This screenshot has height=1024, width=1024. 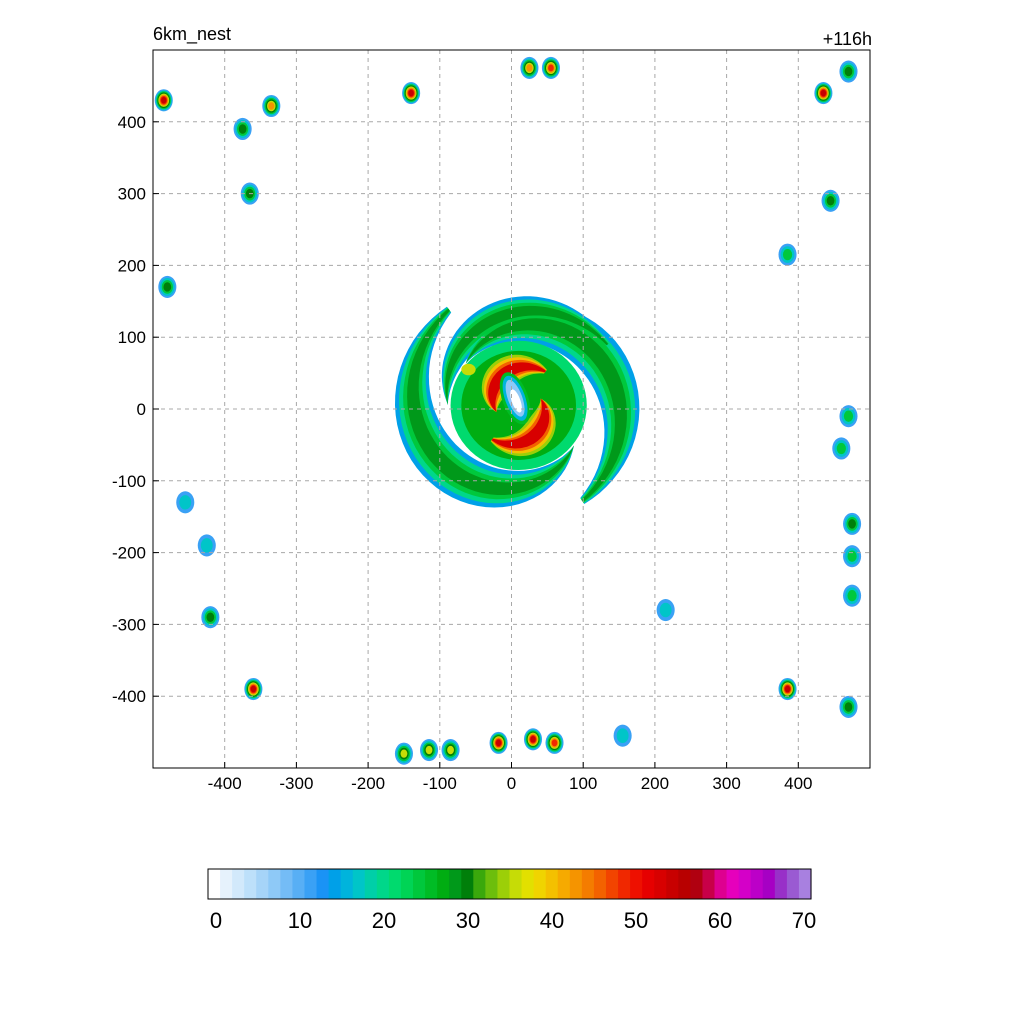 I want to click on convective-blob, so click(x=468, y=369).